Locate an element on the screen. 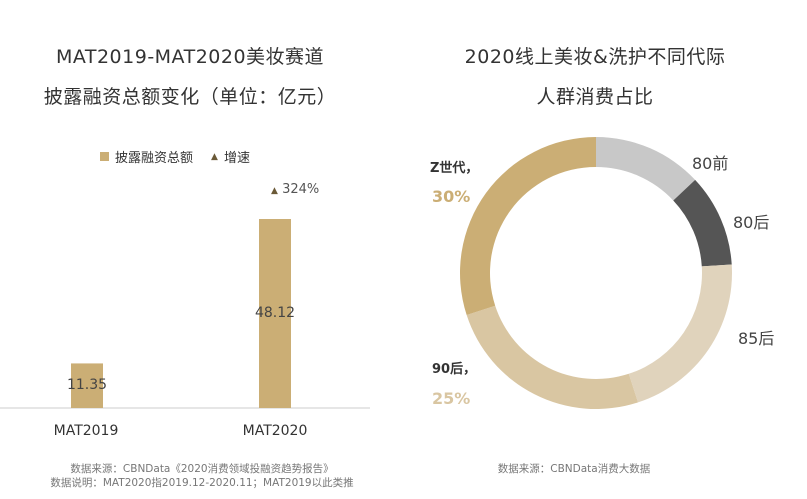 The image size is (807, 499). slice-pct-genz: 30% is located at coordinates (451, 196).